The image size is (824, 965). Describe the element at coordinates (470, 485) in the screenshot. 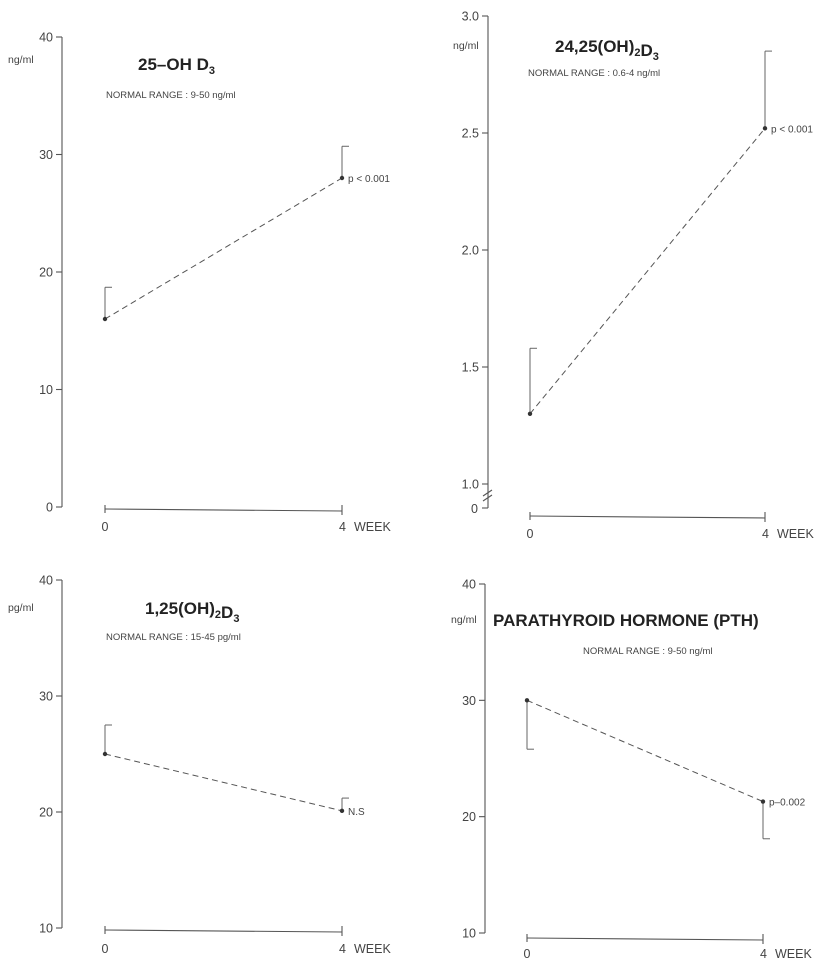

I see `panel2-y-tick-label: 1.0` at that location.